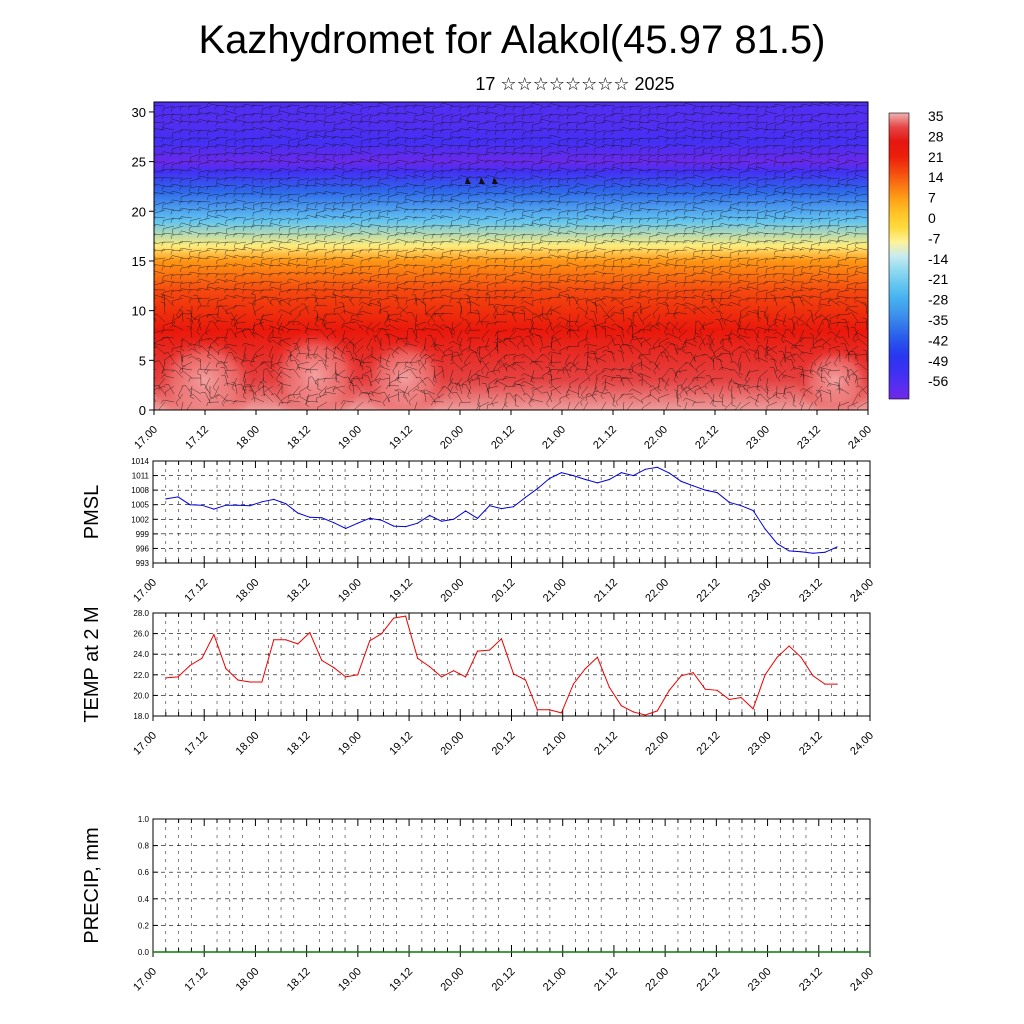 The width and height of the screenshot is (1024, 1024). Describe the element at coordinates (938, 248) in the screenshot. I see `colorbar-labels: 35 28 21 14 7 0 -7 -14 -21 -28 -35 -42 -49 -56` at that location.